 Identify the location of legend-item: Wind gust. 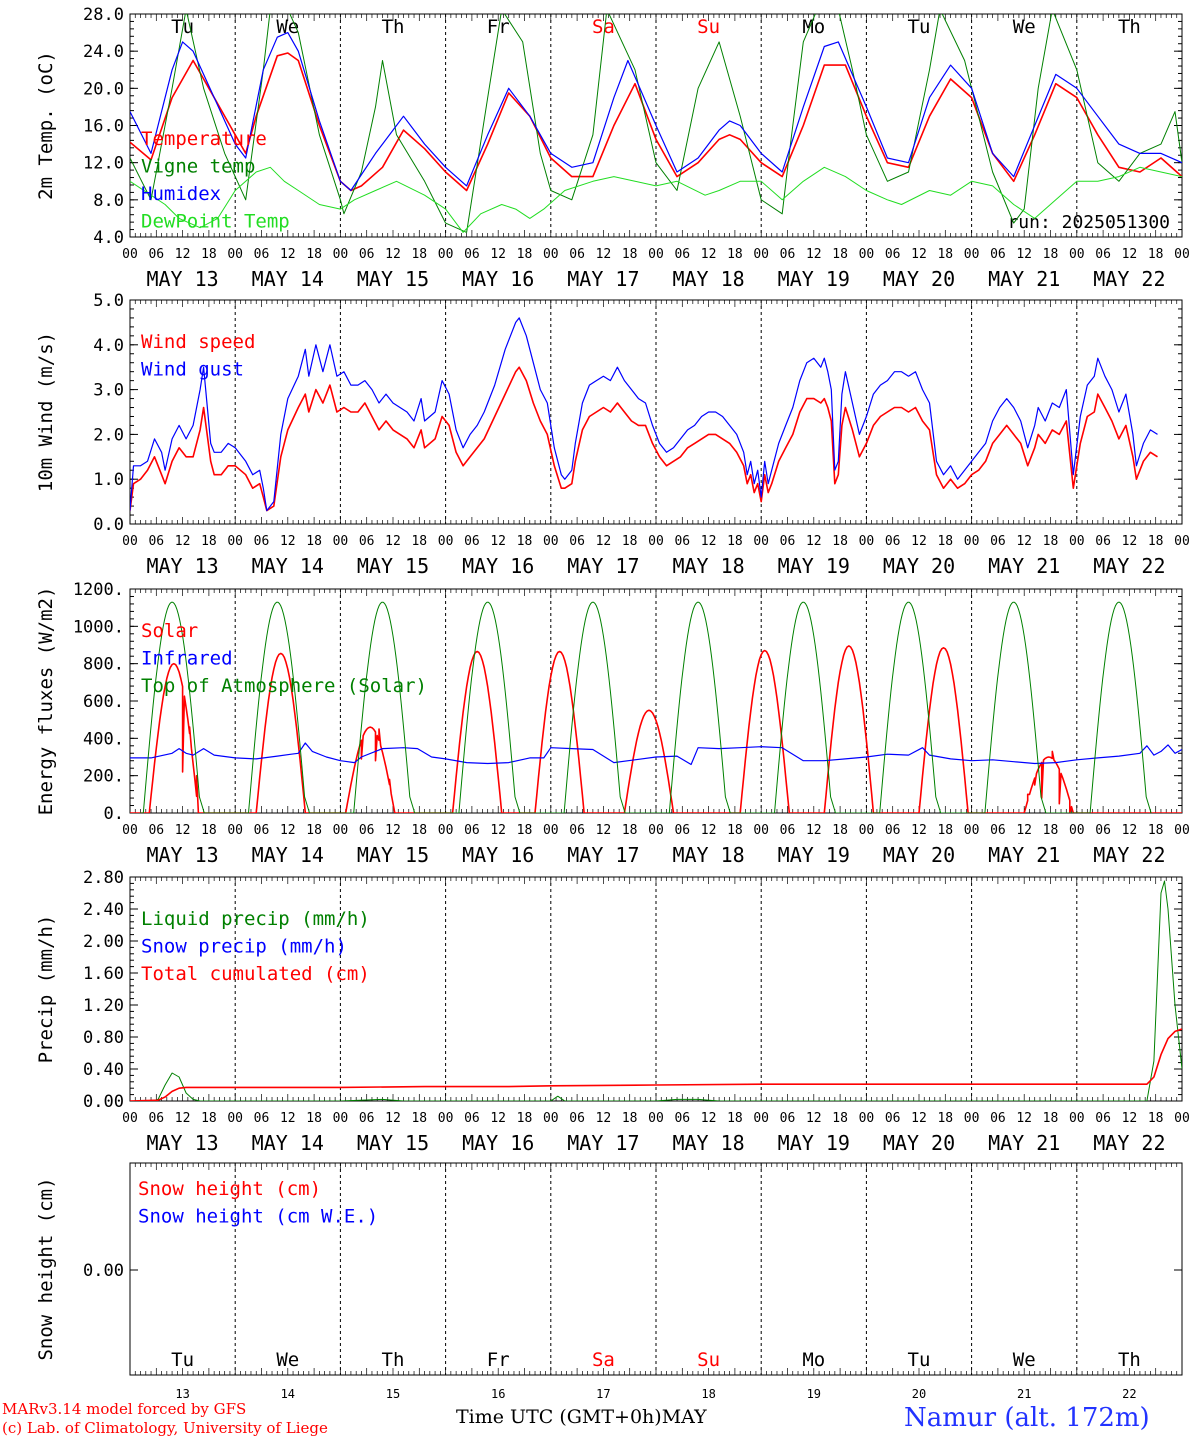
(192, 370).